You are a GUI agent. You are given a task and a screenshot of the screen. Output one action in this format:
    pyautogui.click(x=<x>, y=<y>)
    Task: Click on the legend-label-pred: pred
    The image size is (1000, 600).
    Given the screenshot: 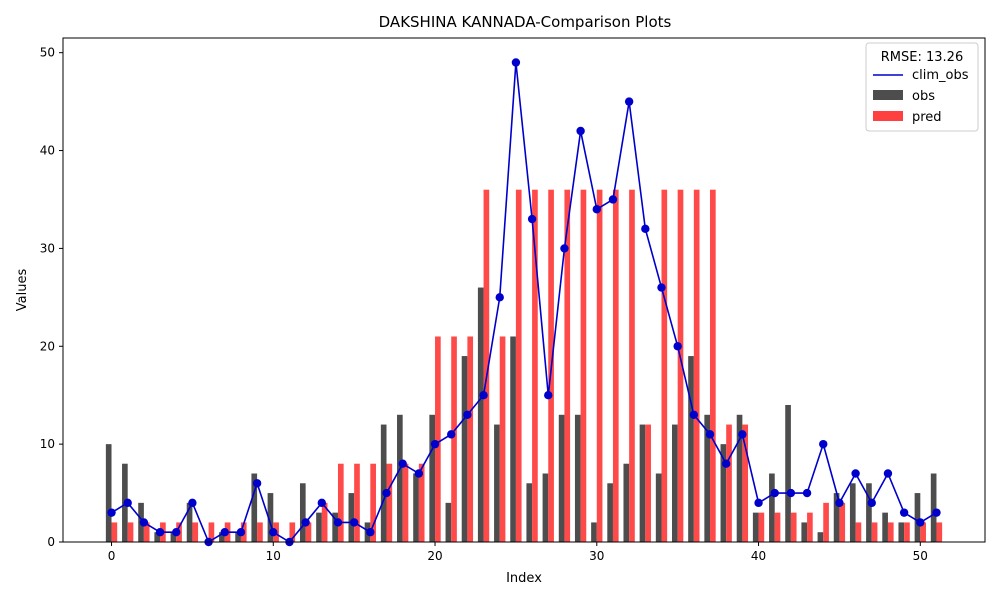 What is the action you would take?
    pyautogui.click(x=927, y=117)
    